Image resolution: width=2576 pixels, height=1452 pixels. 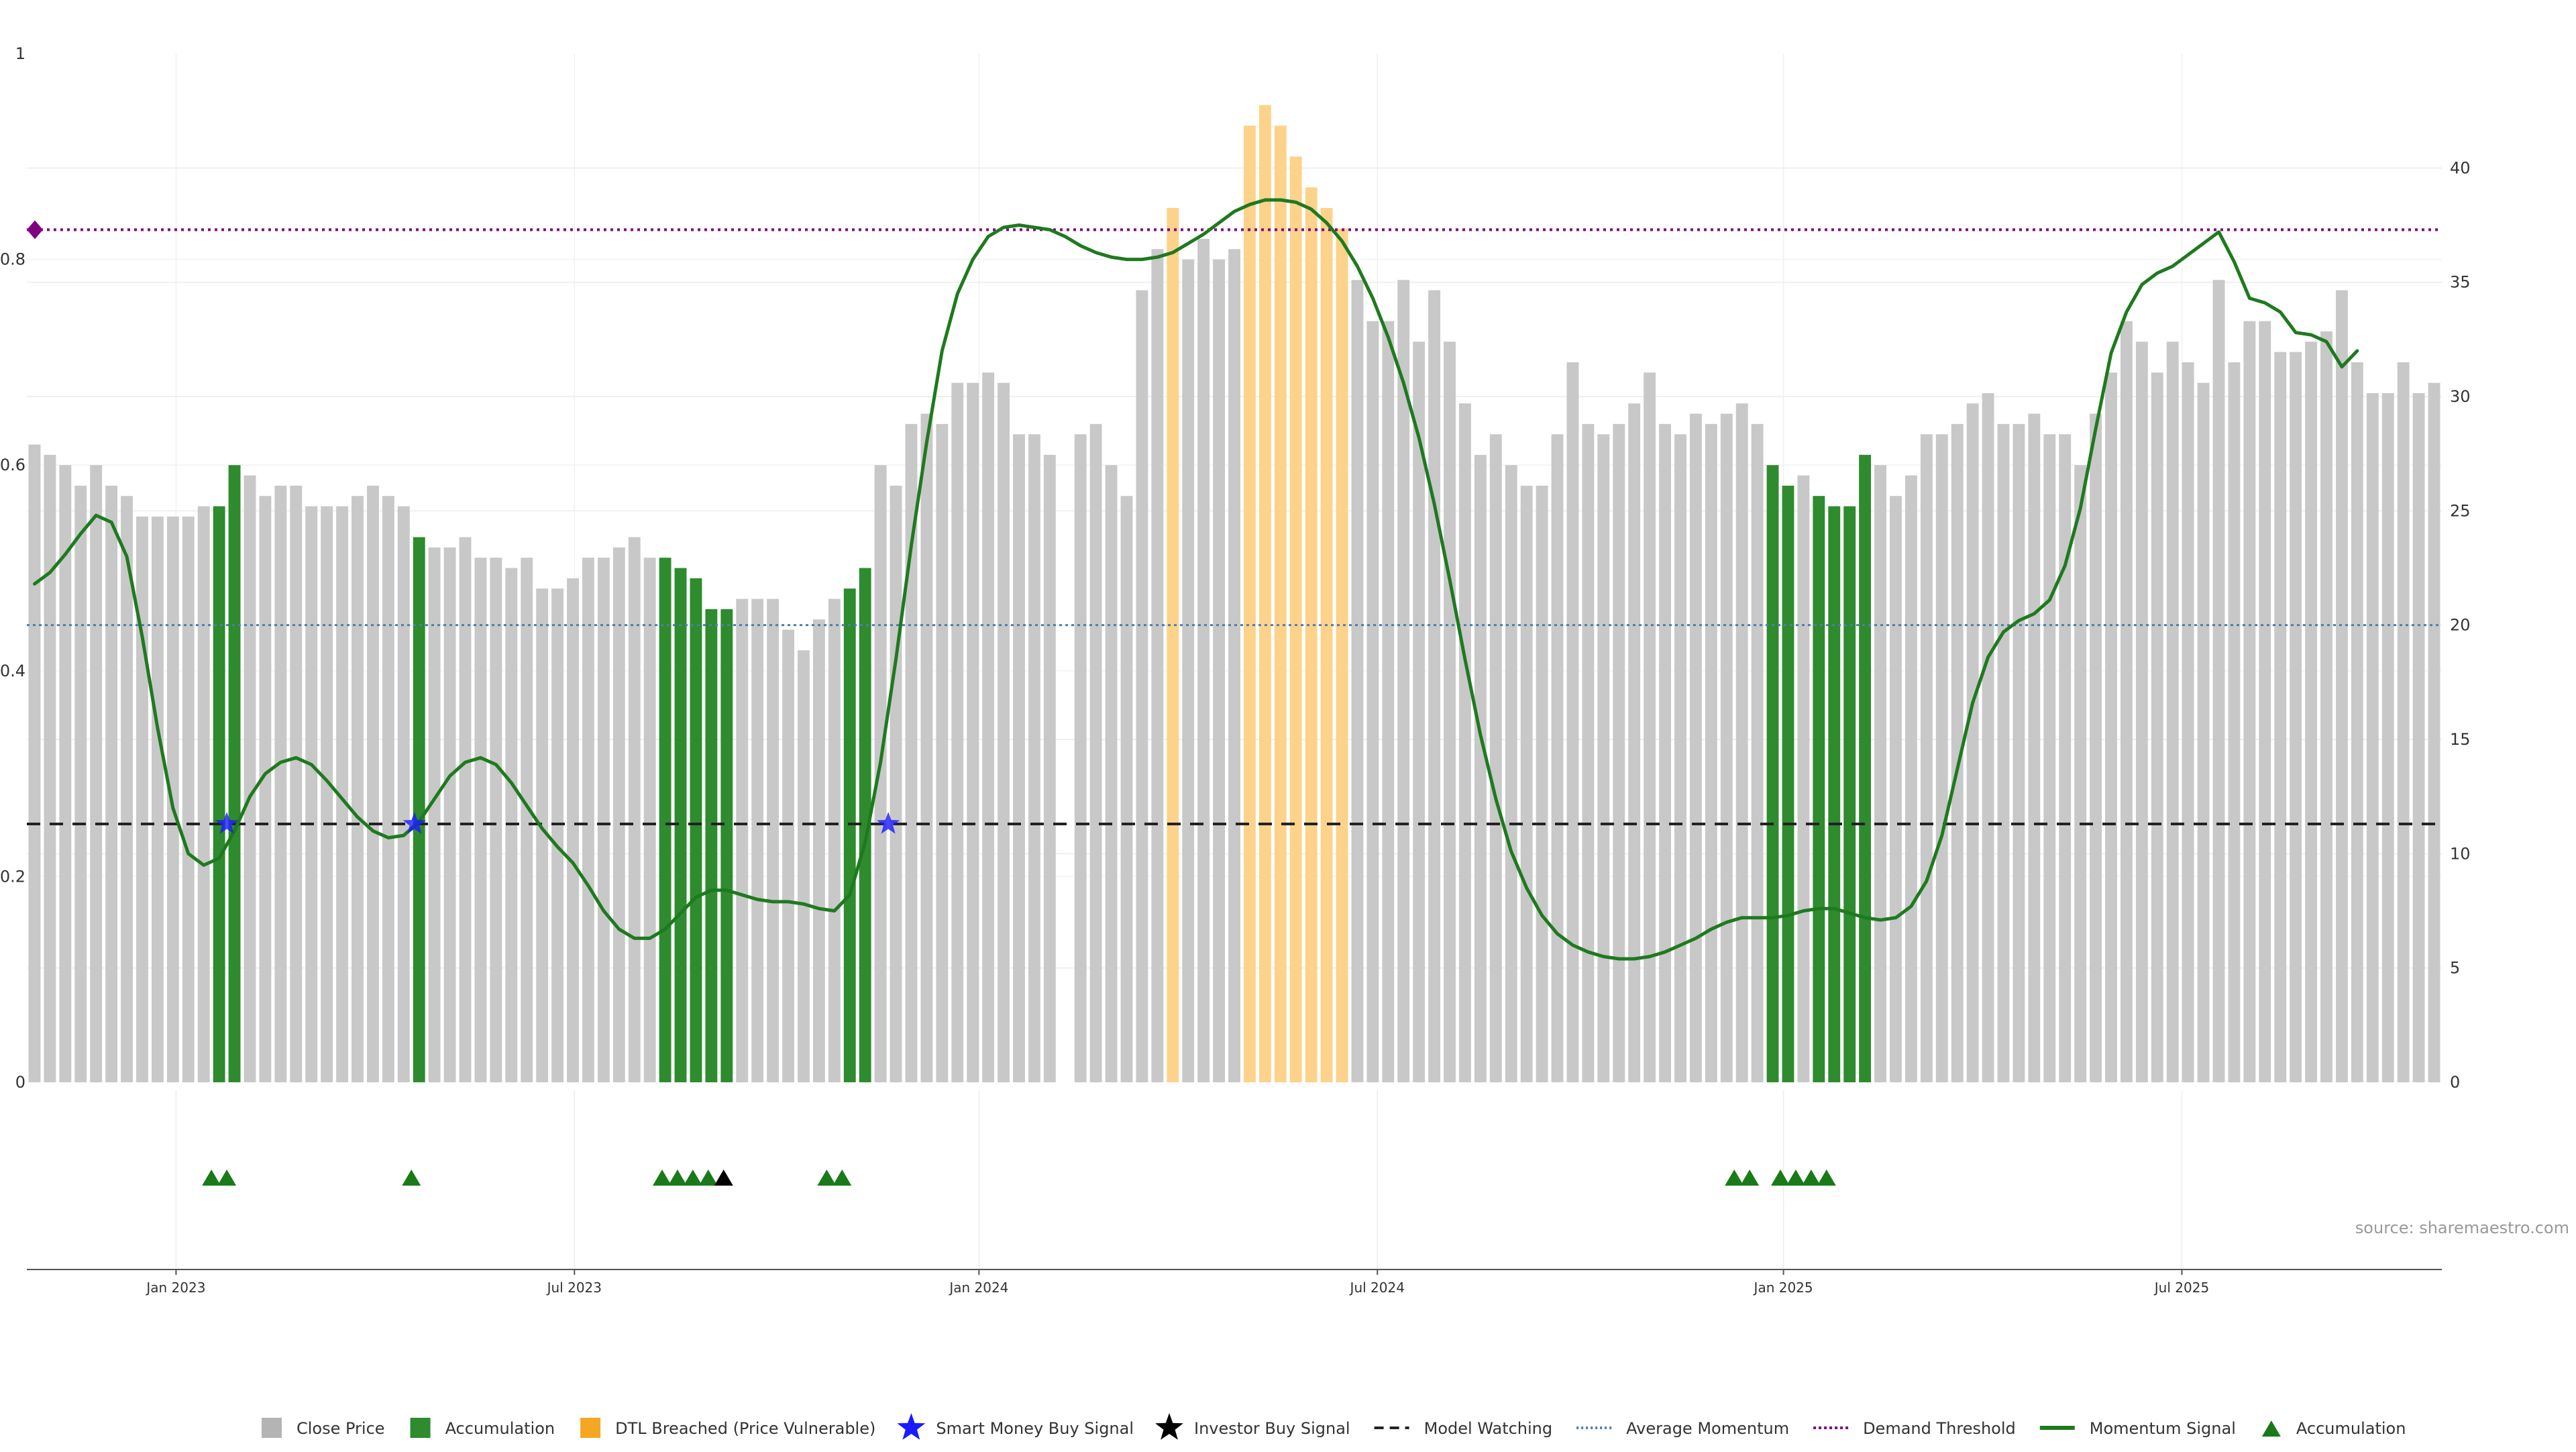 What do you see at coordinates (341, 1429) in the screenshot?
I see `legend-label: Close Price` at bounding box center [341, 1429].